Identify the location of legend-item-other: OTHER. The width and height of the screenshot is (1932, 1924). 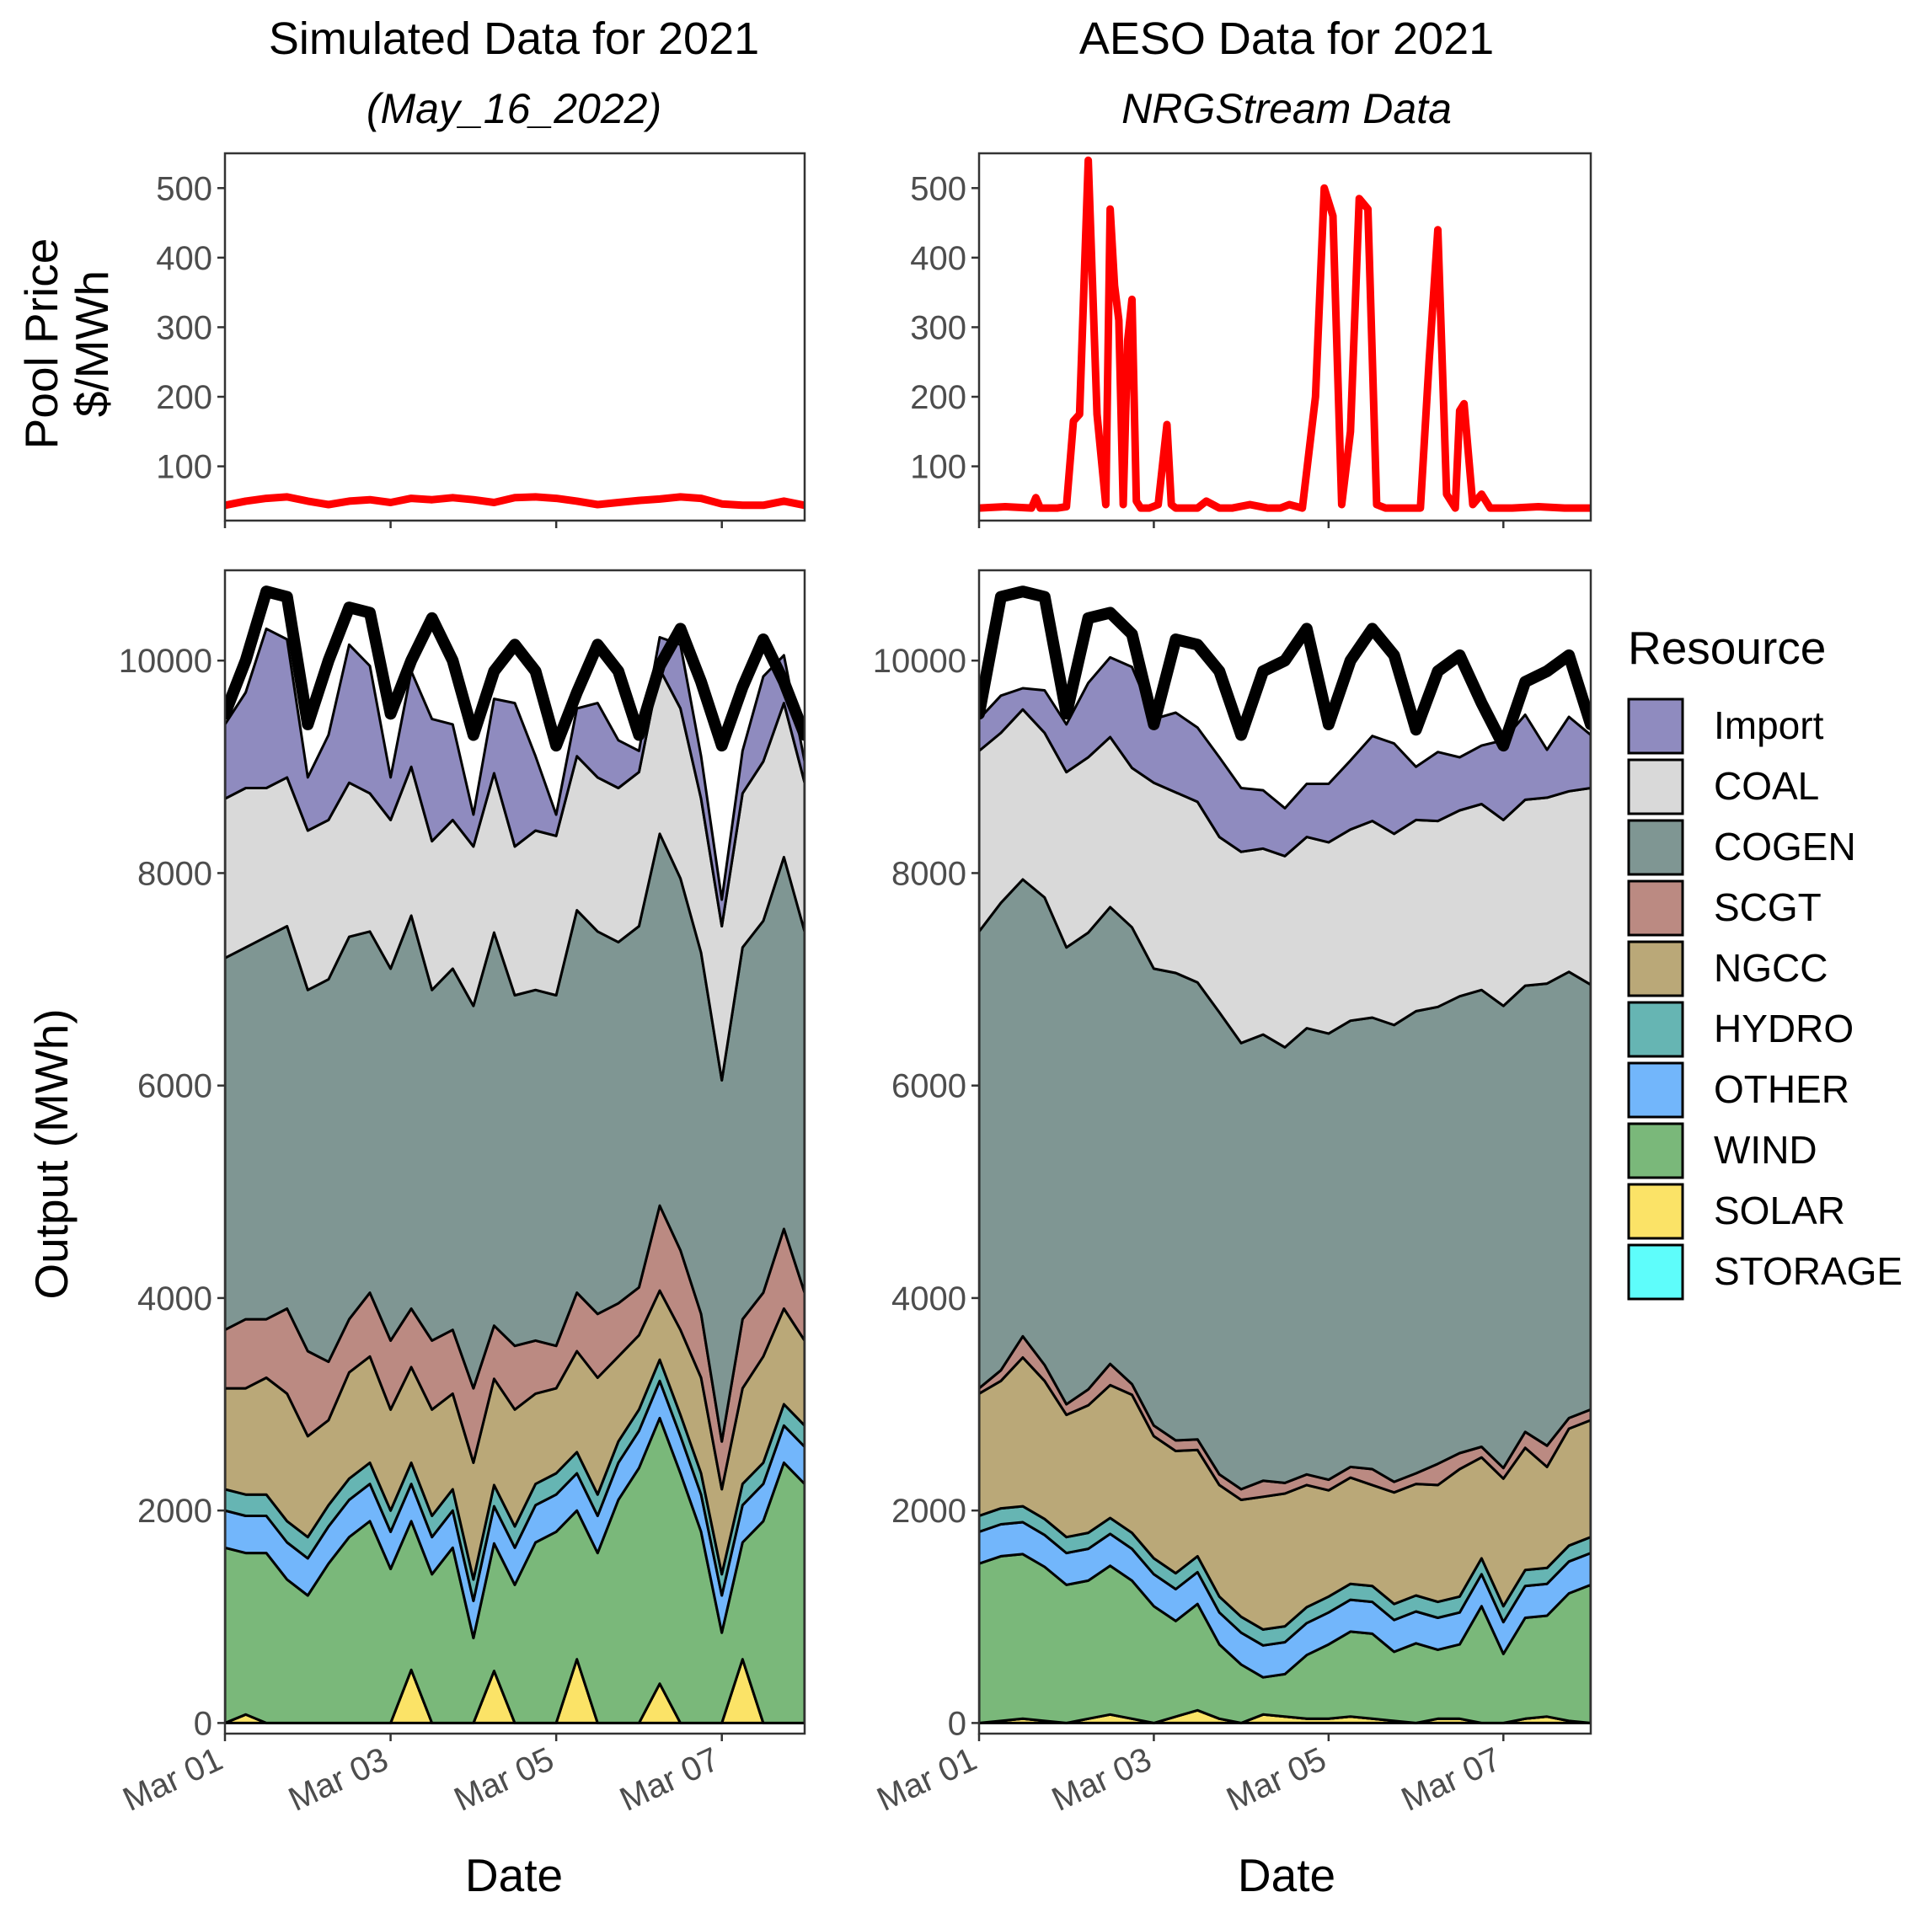
(1738, 1090).